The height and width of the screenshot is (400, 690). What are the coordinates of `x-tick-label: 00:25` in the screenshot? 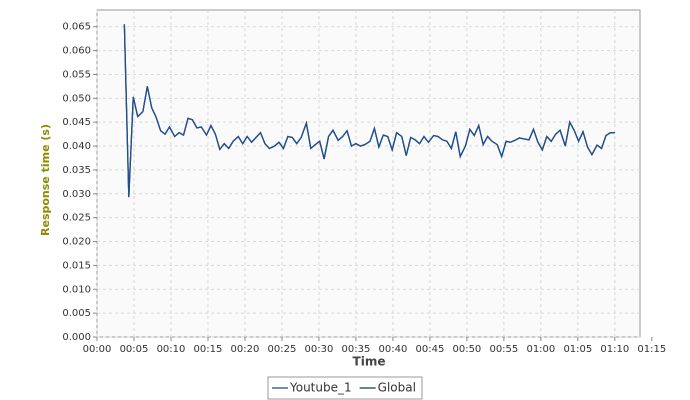 It's located at (282, 349).